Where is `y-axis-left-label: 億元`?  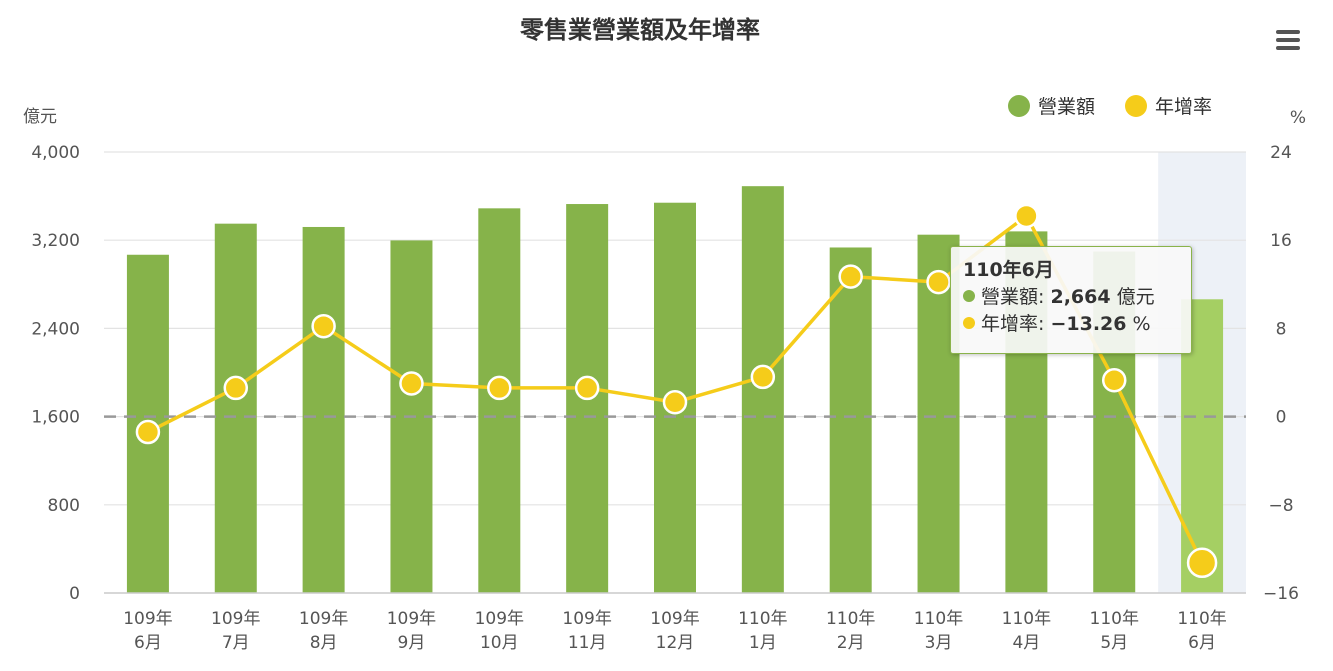
y-axis-left-label: 億元 is located at coordinates (40, 117).